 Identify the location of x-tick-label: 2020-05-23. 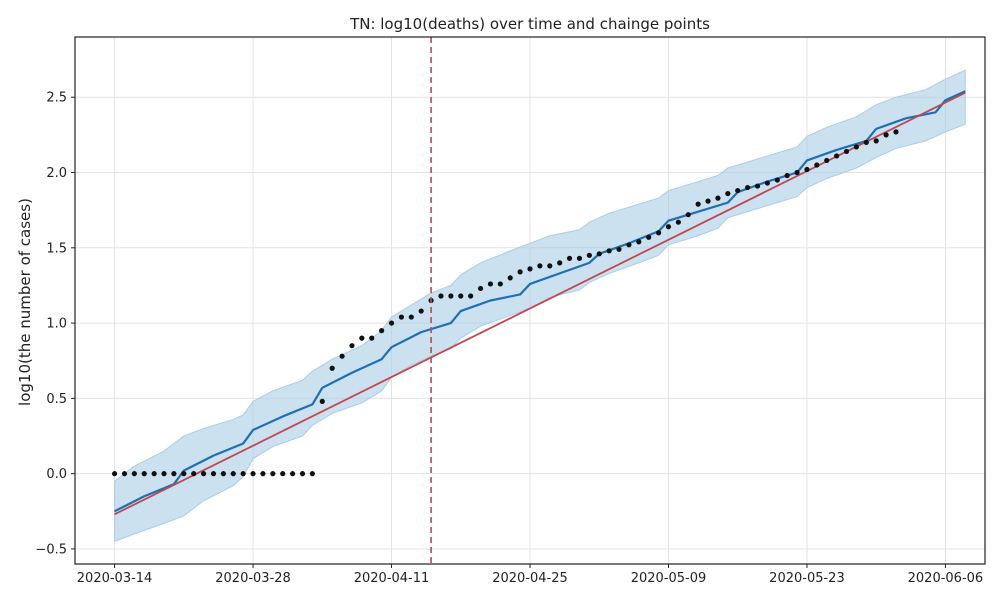
(807, 578).